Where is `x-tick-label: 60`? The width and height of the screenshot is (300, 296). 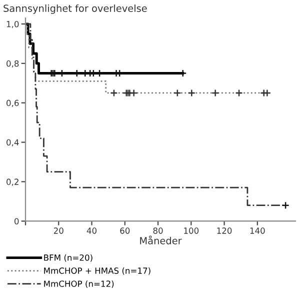 x-tick-label: 60 is located at coordinates (125, 231).